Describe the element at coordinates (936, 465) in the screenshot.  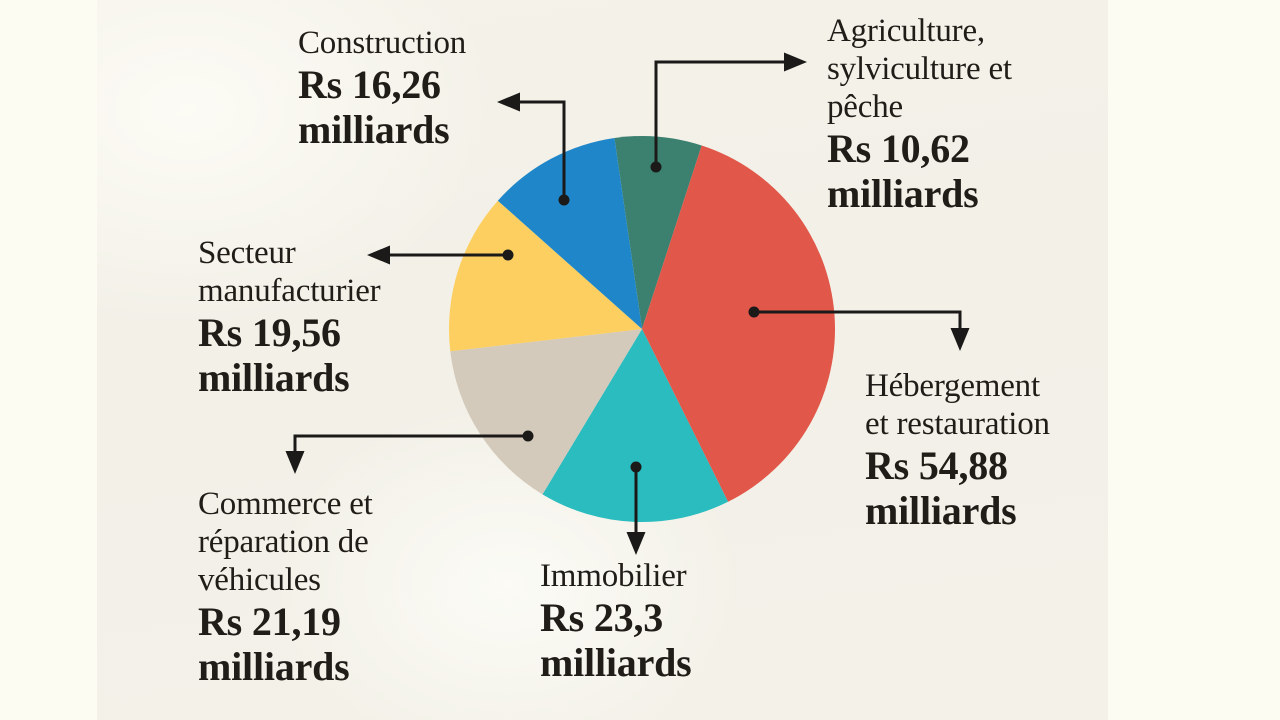
I see `slice-value: Rs 54,88` at that location.